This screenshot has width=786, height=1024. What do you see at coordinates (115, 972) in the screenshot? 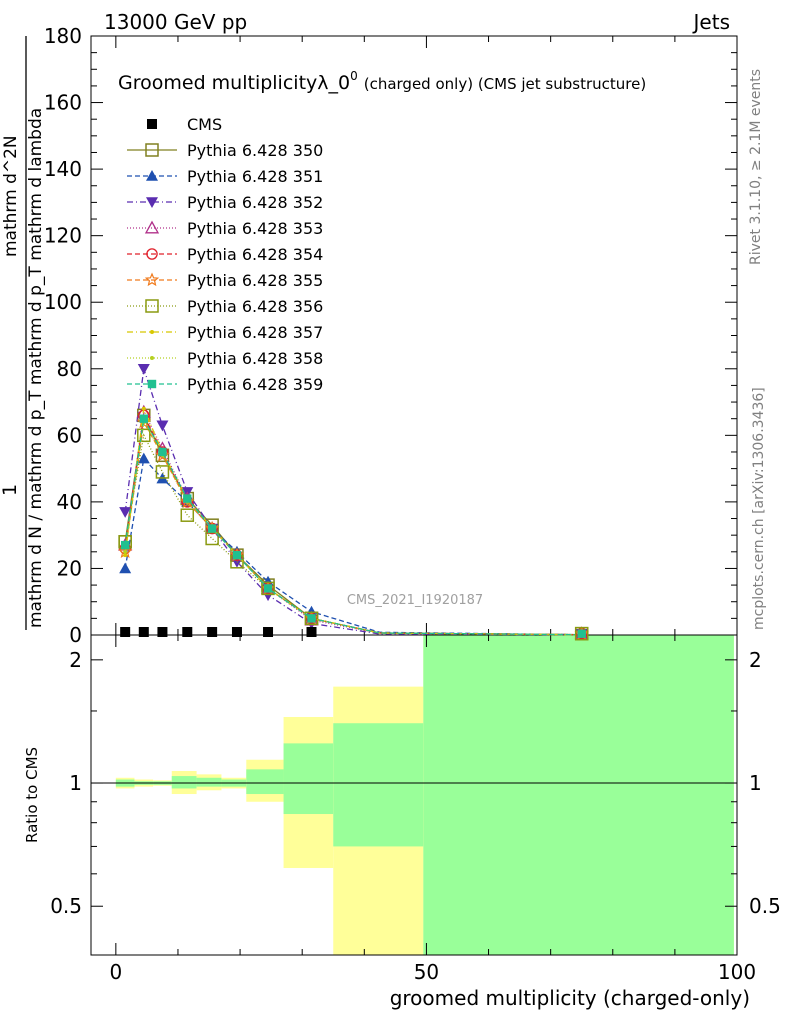
I see `xtick-label: 0` at bounding box center [115, 972].